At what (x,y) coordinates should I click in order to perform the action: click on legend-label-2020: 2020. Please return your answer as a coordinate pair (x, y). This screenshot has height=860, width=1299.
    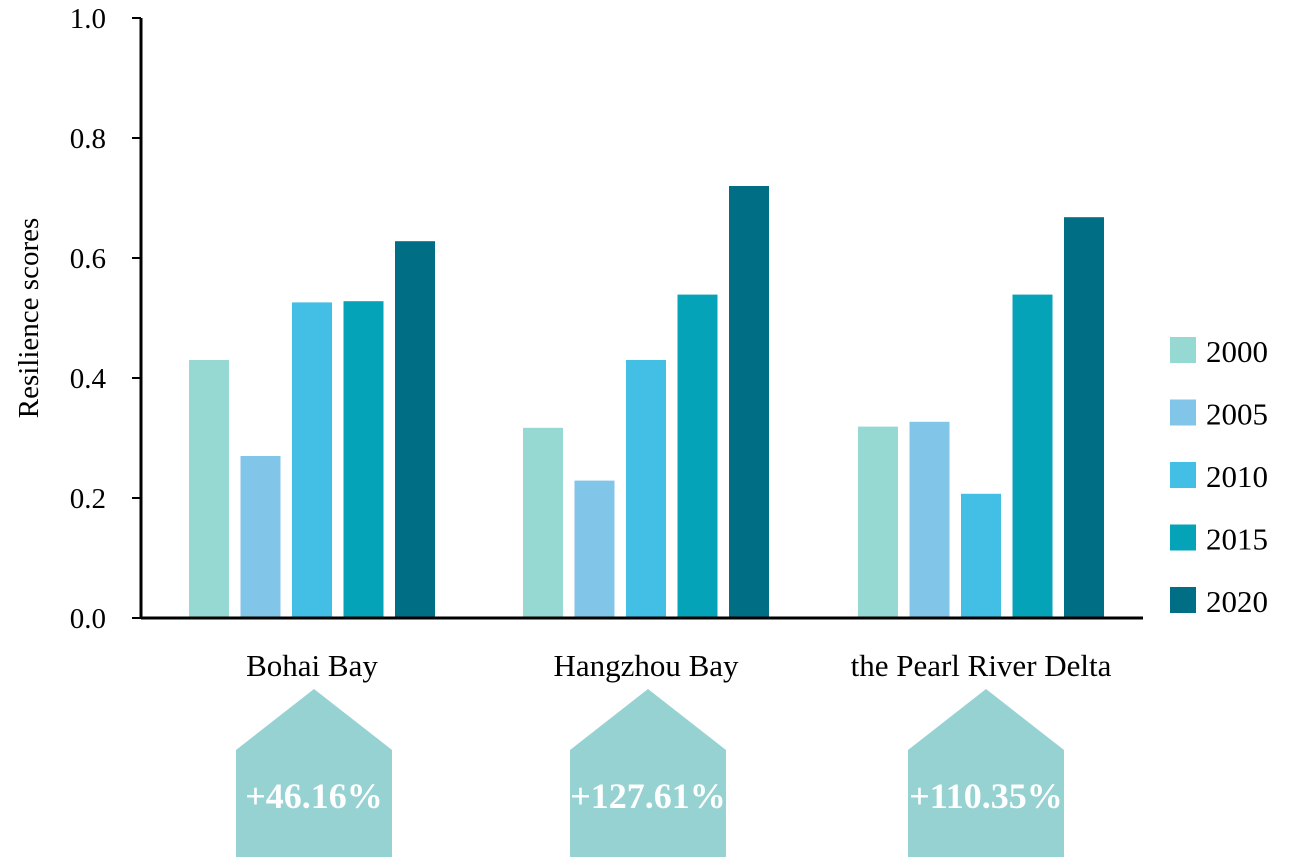
    Looking at the image, I should click on (1237, 601).